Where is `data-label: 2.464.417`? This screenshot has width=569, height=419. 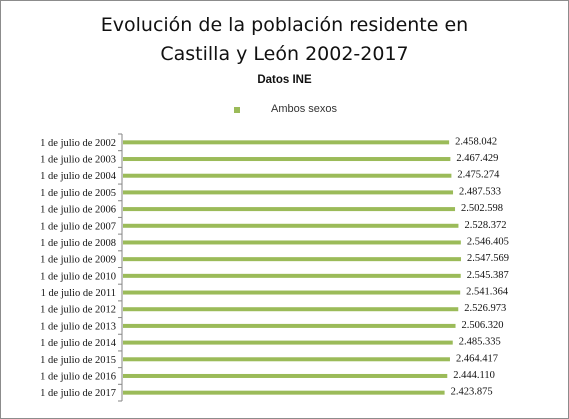
data-label: 2.464.417 is located at coordinates (477, 358).